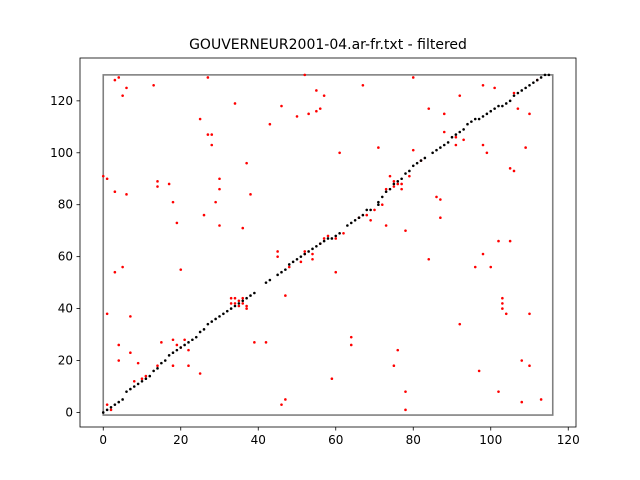  What do you see at coordinates (61, 153) in the screenshot?
I see `y-tick-label: 100` at bounding box center [61, 153].